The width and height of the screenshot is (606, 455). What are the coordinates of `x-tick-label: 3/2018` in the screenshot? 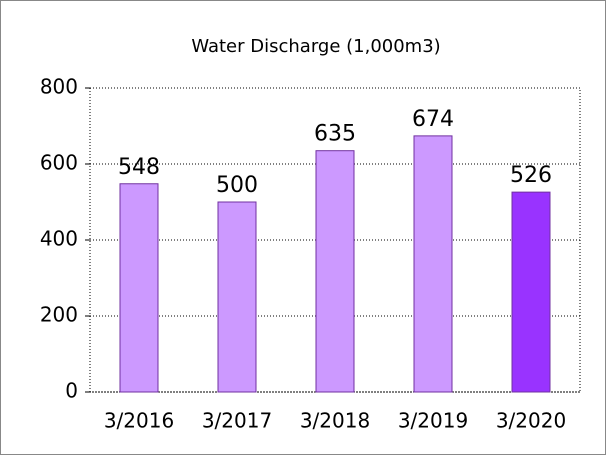 It's located at (335, 421).